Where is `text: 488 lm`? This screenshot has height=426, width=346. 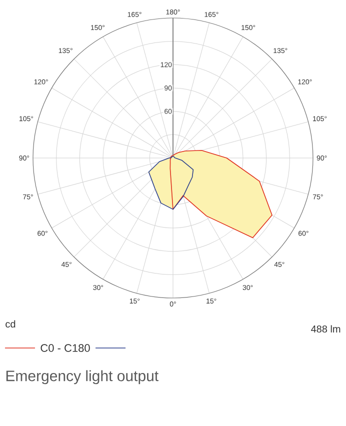 text: 488 lm is located at coordinates (325, 329).